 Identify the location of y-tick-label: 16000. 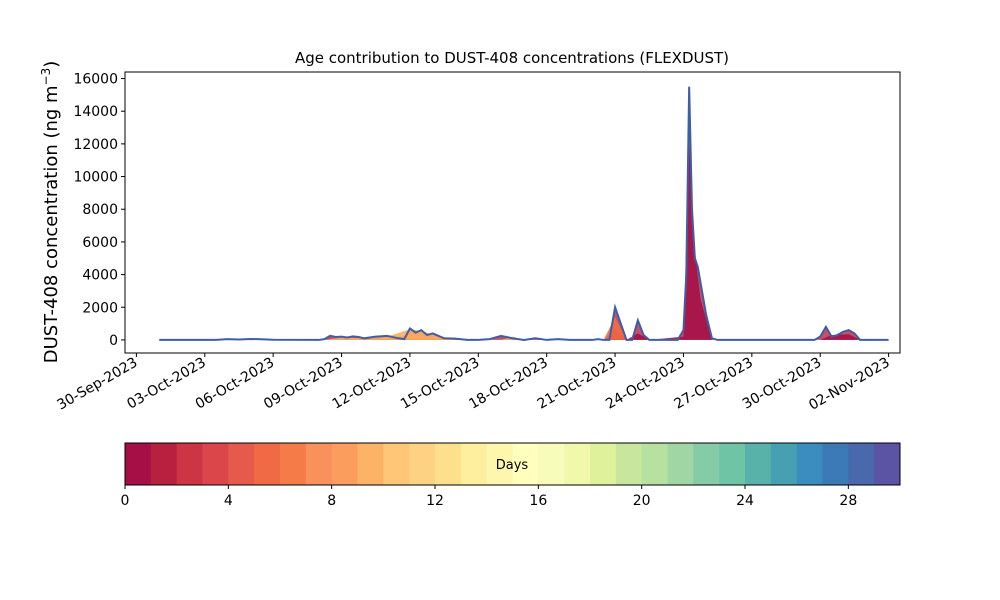
(95, 80).